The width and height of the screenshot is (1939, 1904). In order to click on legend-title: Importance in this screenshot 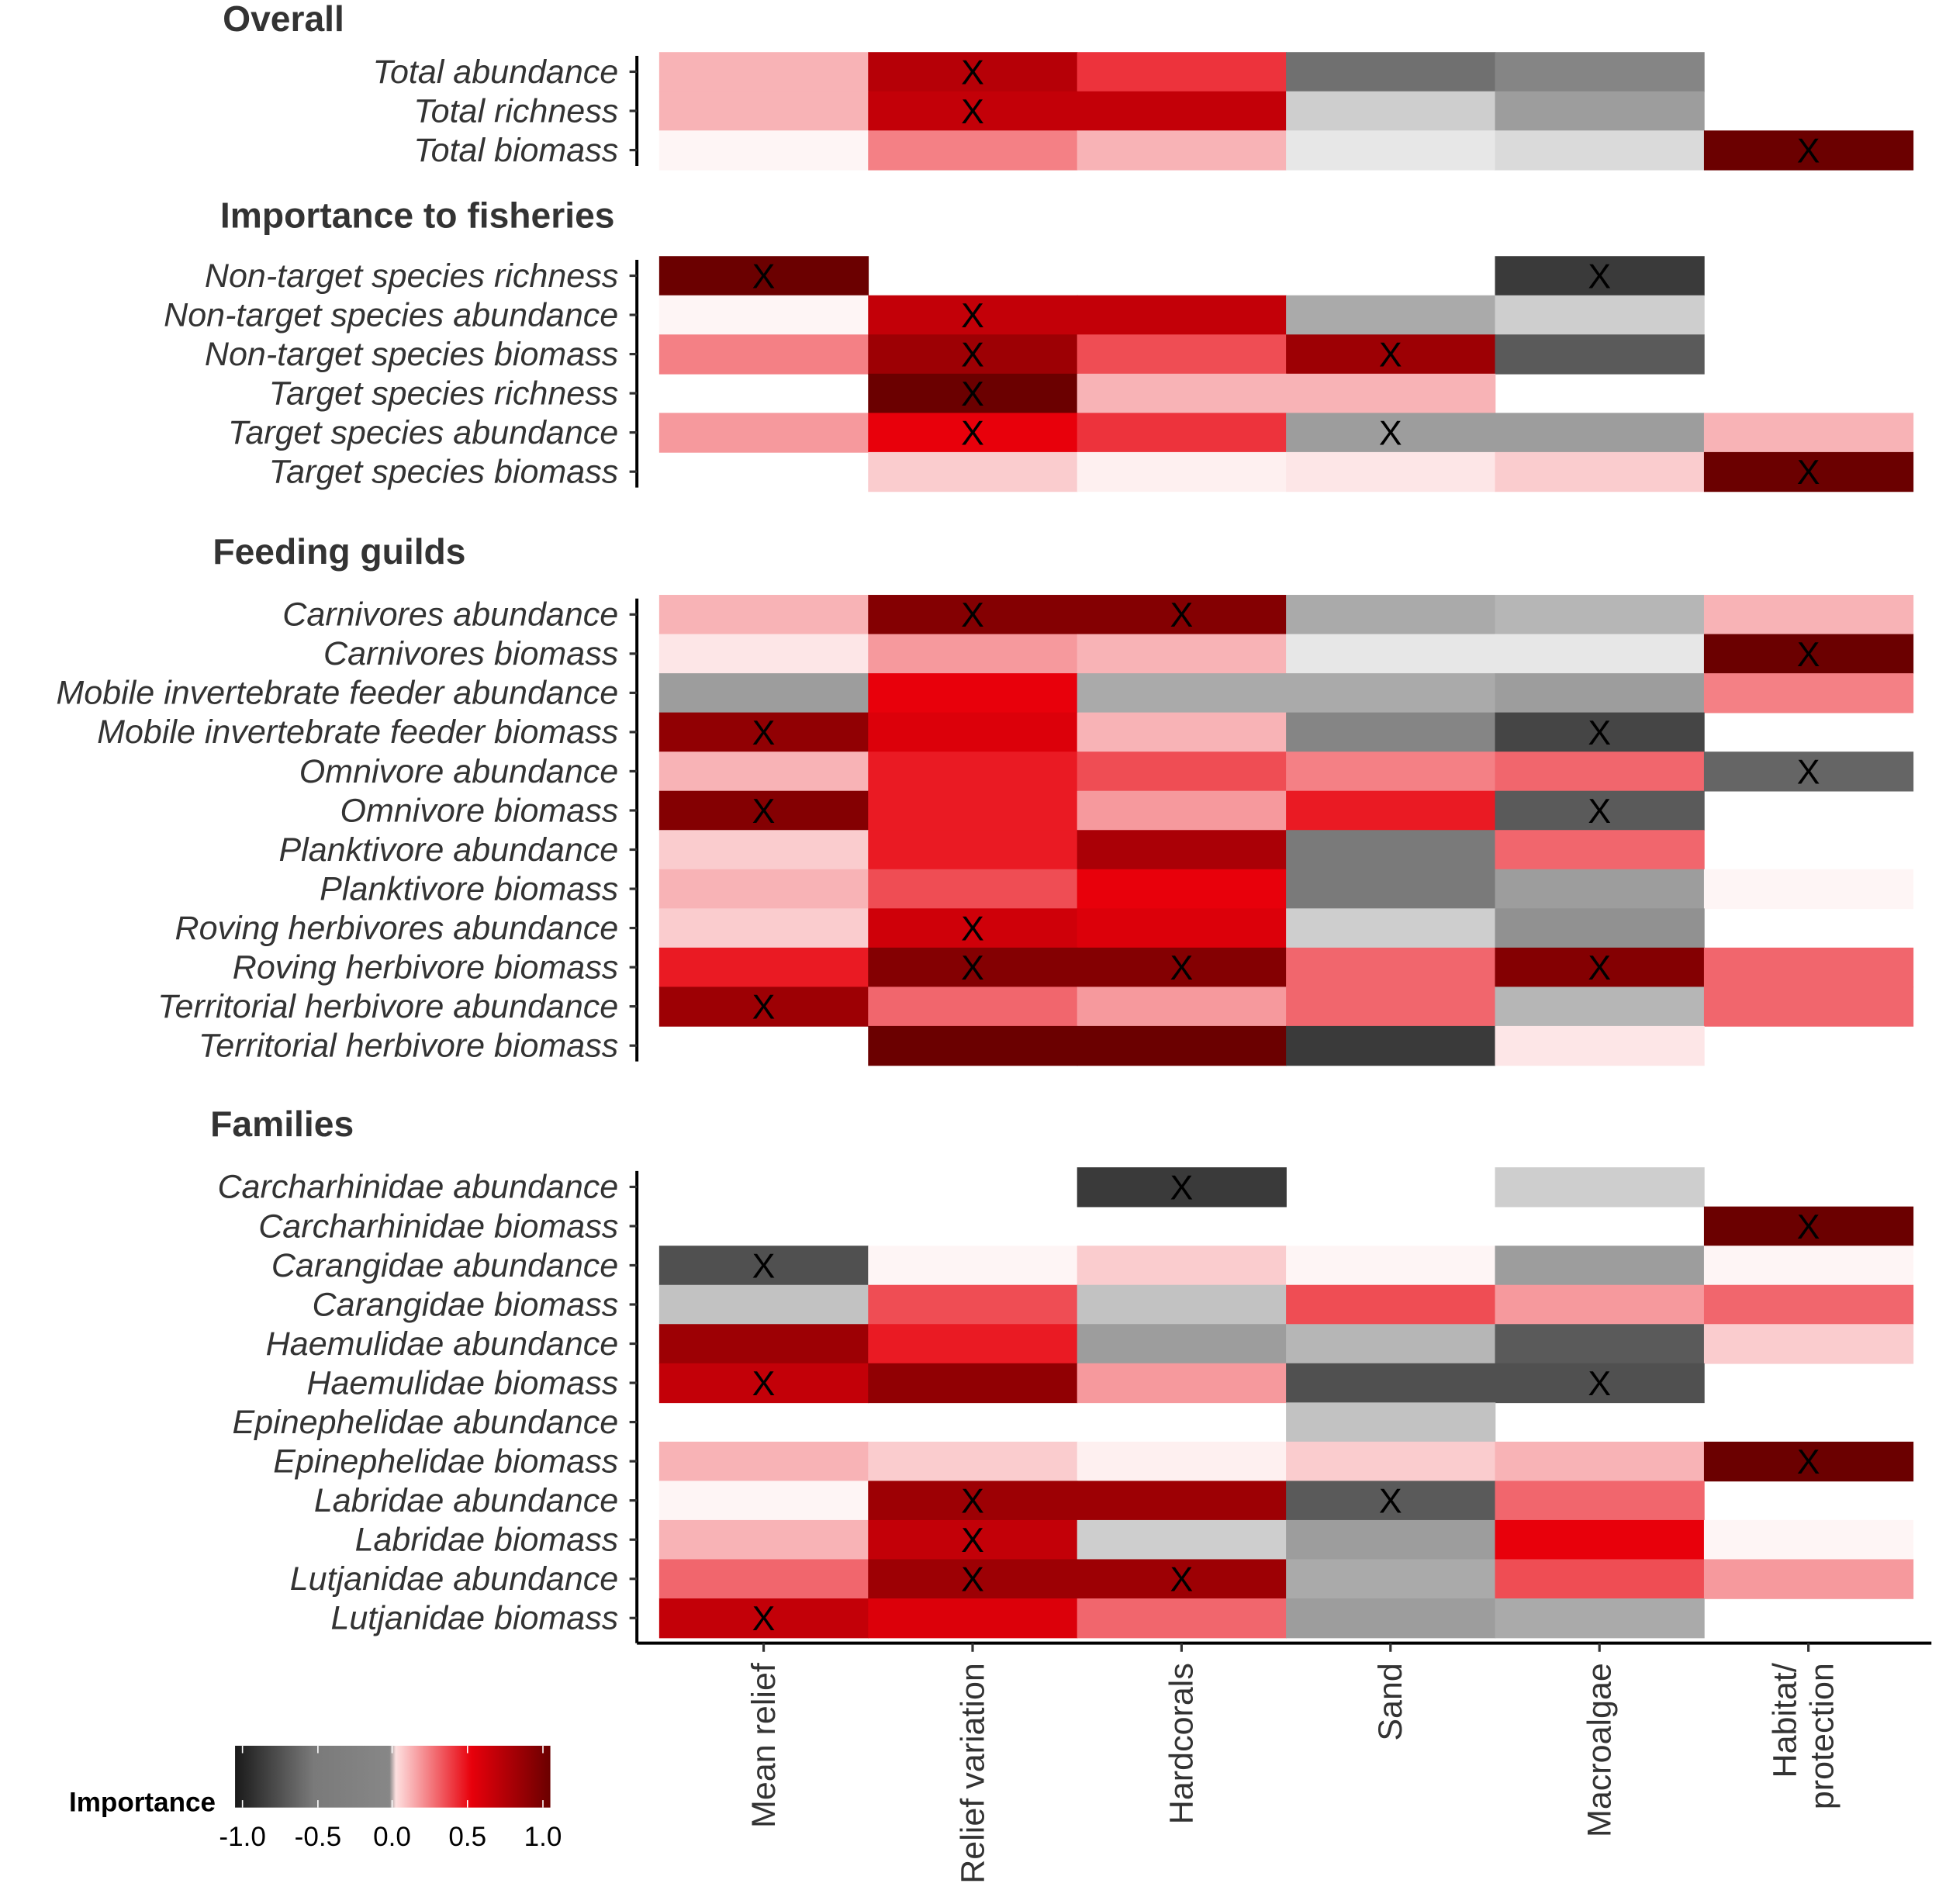, I will do `click(142, 1802)`.